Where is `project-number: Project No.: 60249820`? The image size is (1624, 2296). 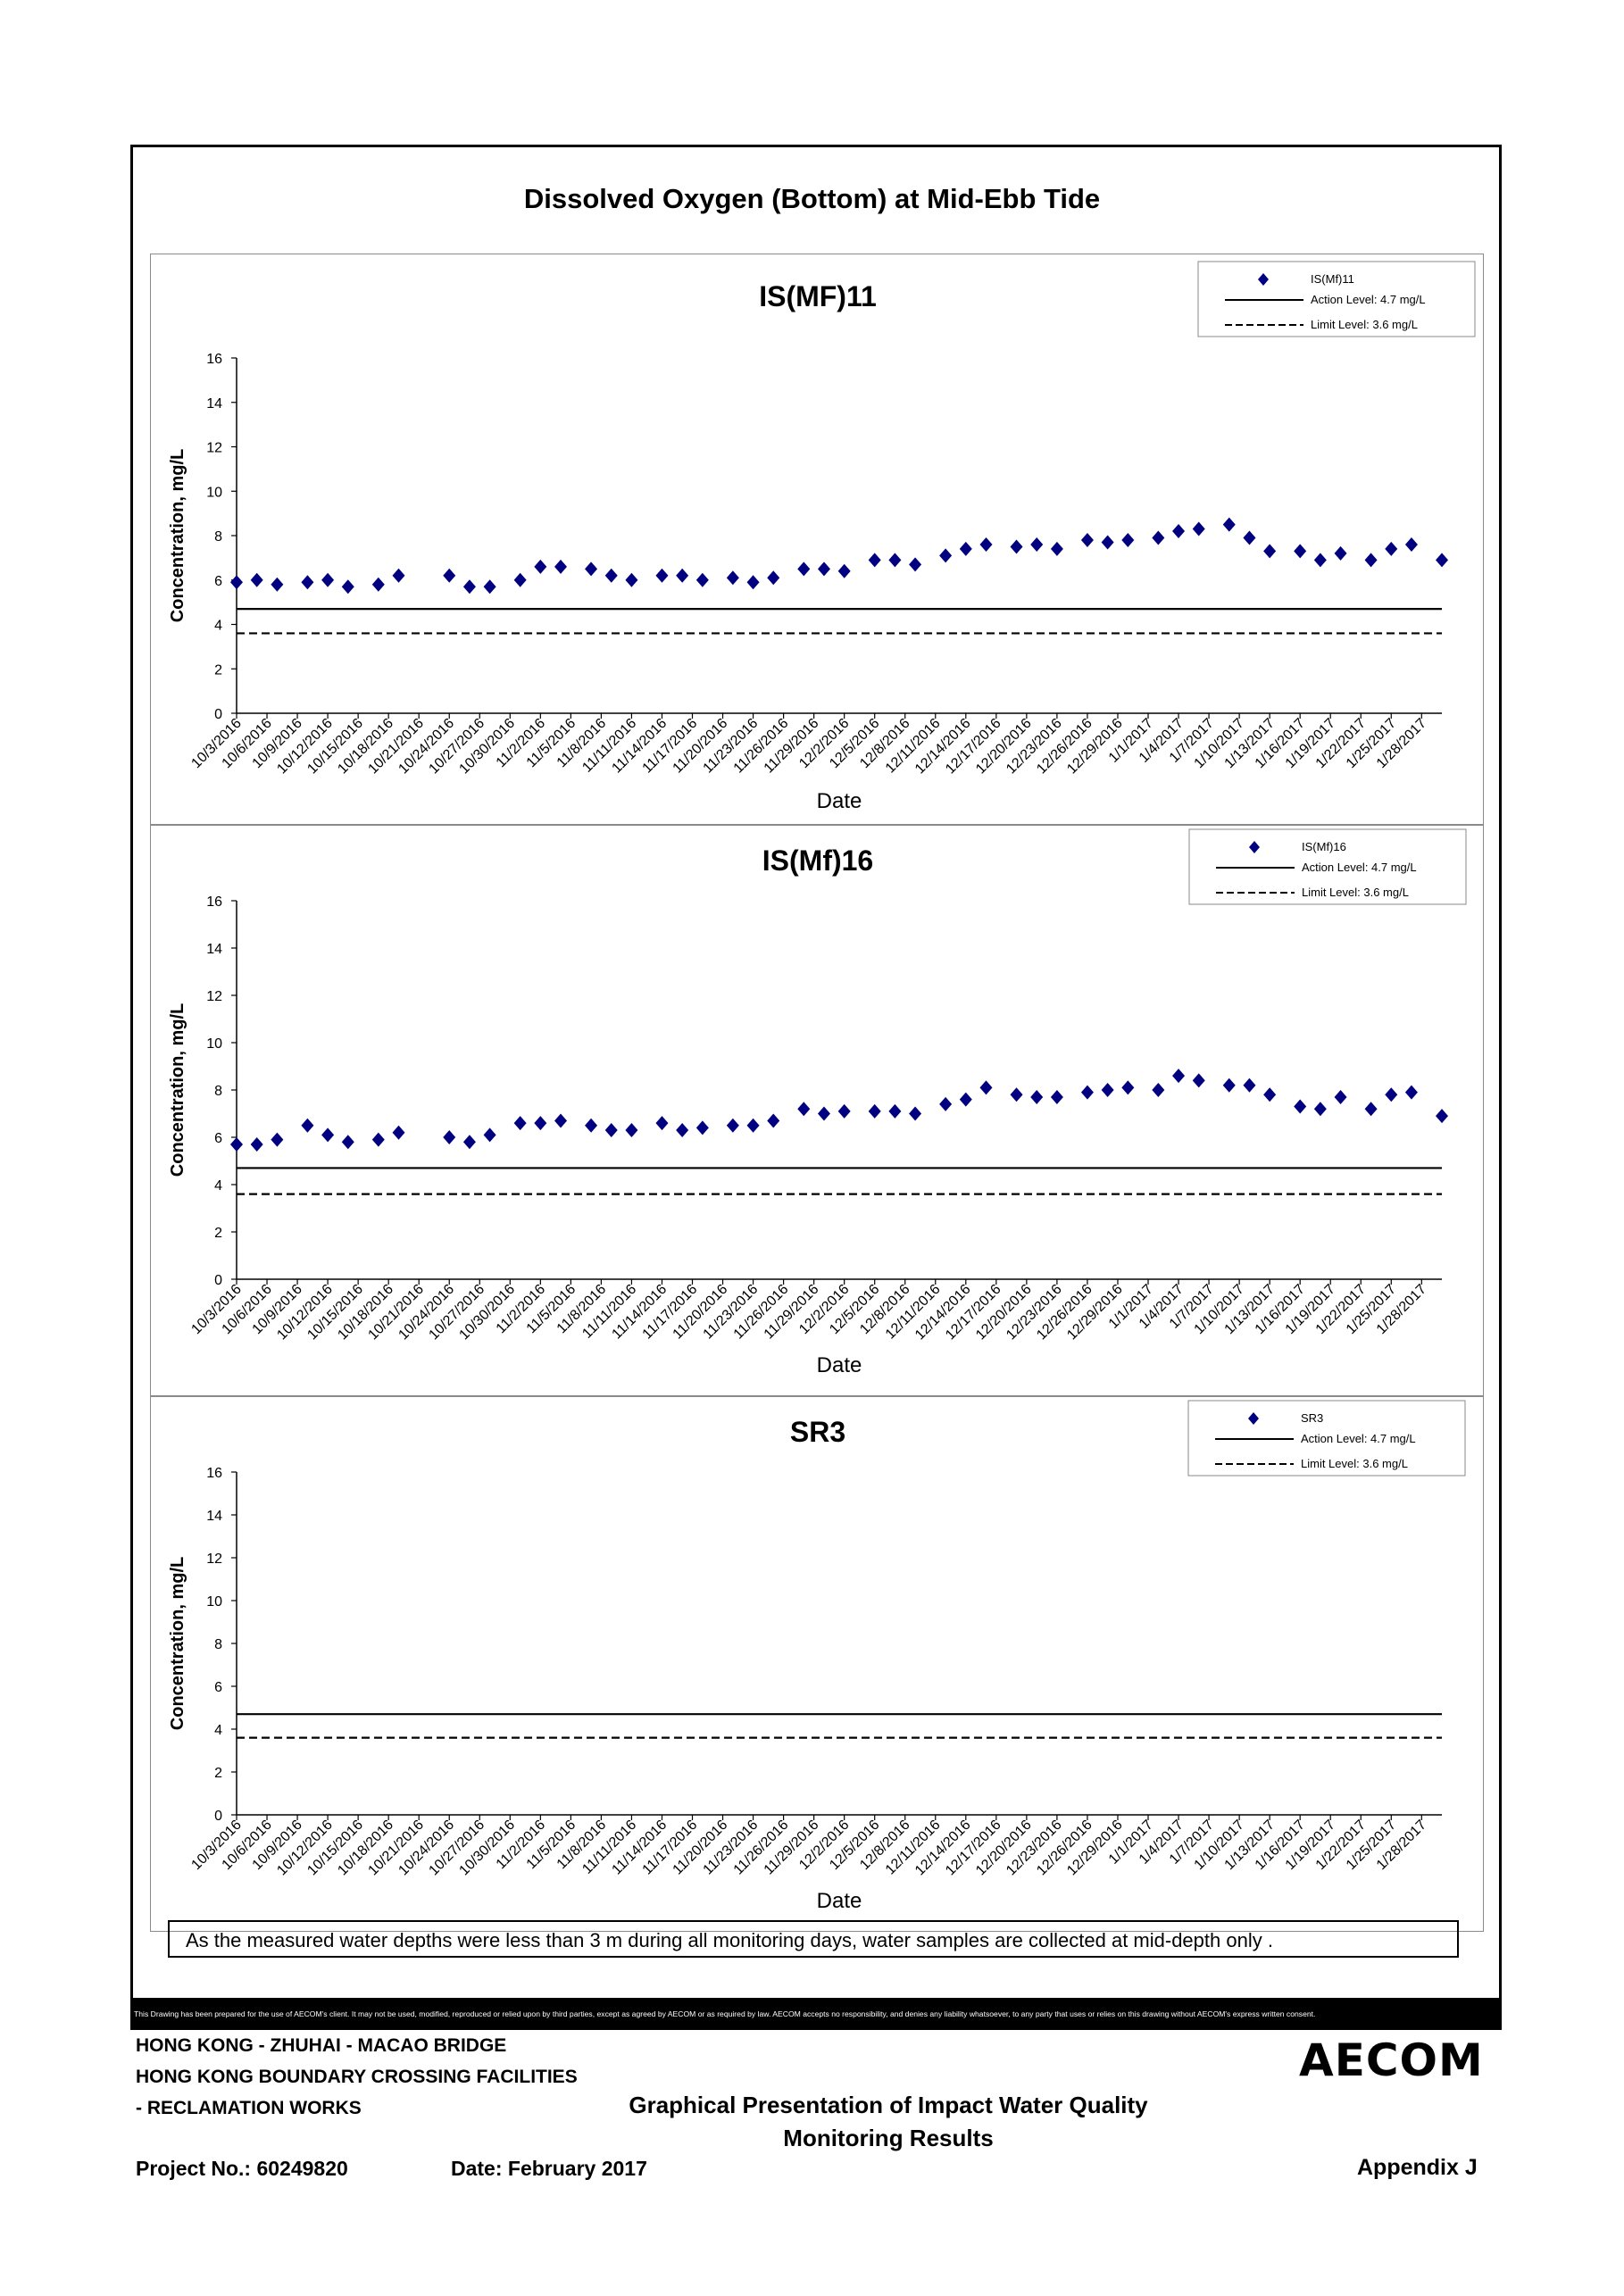 project-number: Project No.: 60249820 is located at coordinates (242, 2168).